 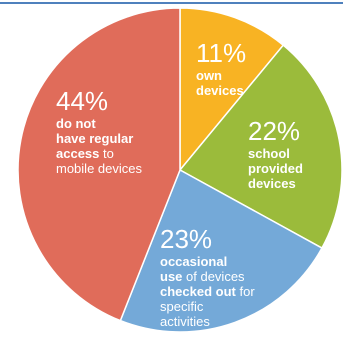 What do you see at coordinates (194, 261) in the screenshot?
I see `slice-text: occasional` at bounding box center [194, 261].